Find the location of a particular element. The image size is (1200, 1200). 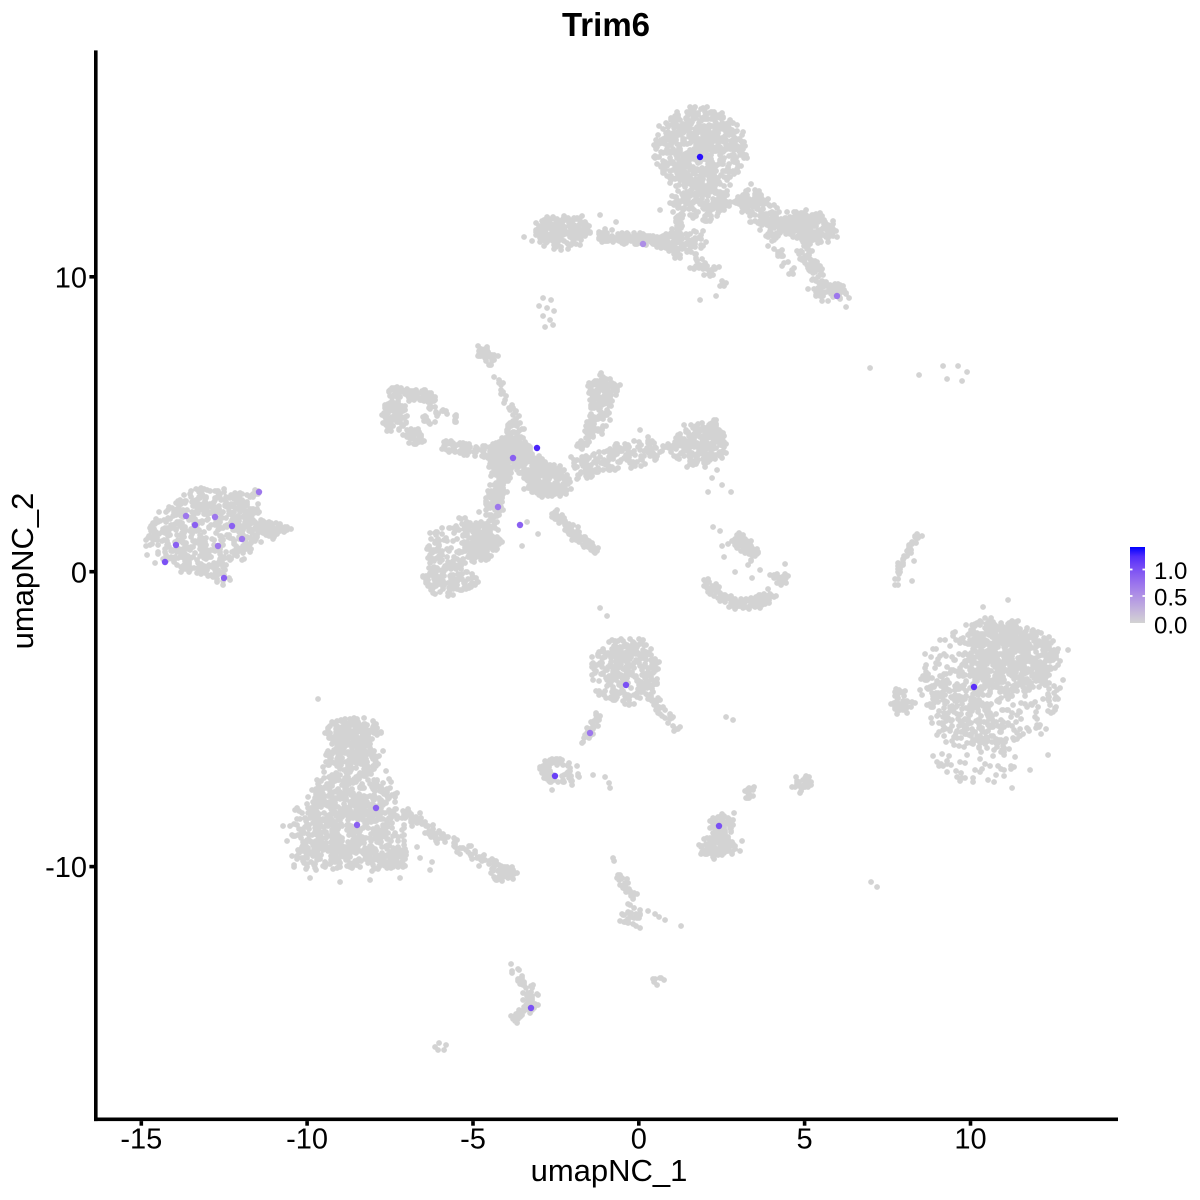

svg-text: -5 is located at coordinates (473, 1139).